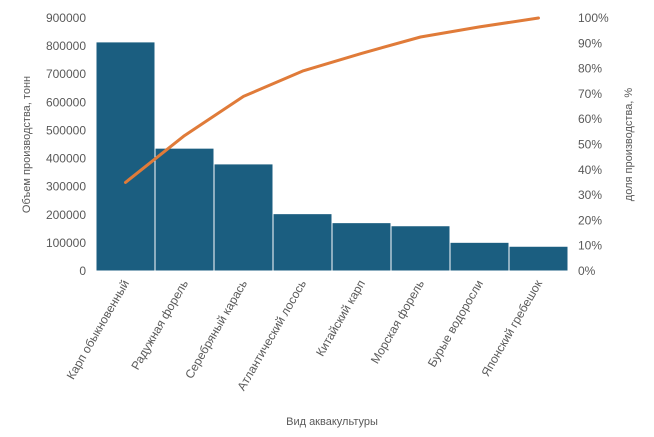 The image size is (654, 437). What do you see at coordinates (66, 18) in the screenshot?
I see `y-tick-label: 900000` at bounding box center [66, 18].